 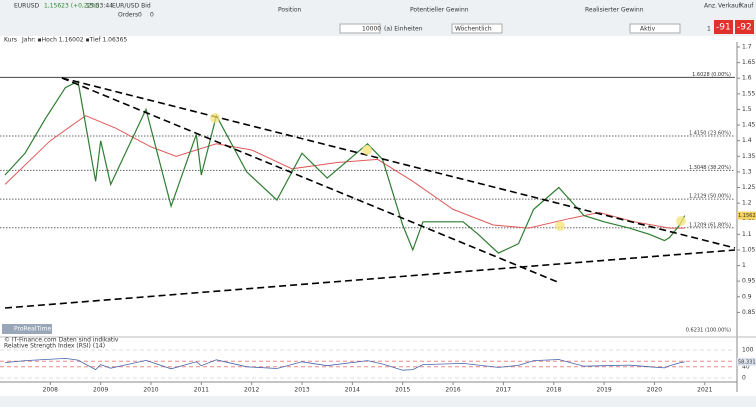 I want to click on rsi-title: Relative Strength Index (RSI) (14), so click(x=54, y=346).